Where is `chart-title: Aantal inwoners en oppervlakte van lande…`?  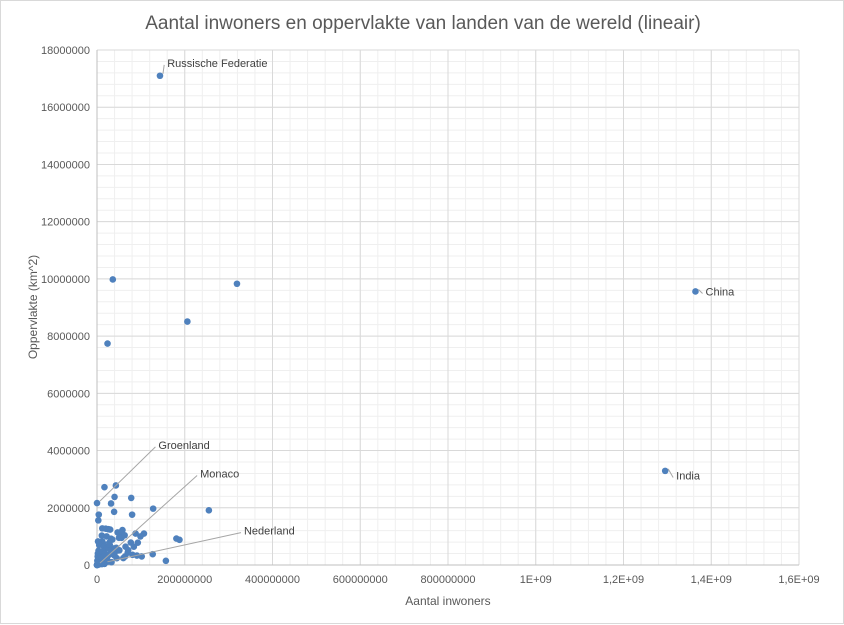 chart-title: Aantal inwoners en oppervlakte van lande… is located at coordinates (423, 23).